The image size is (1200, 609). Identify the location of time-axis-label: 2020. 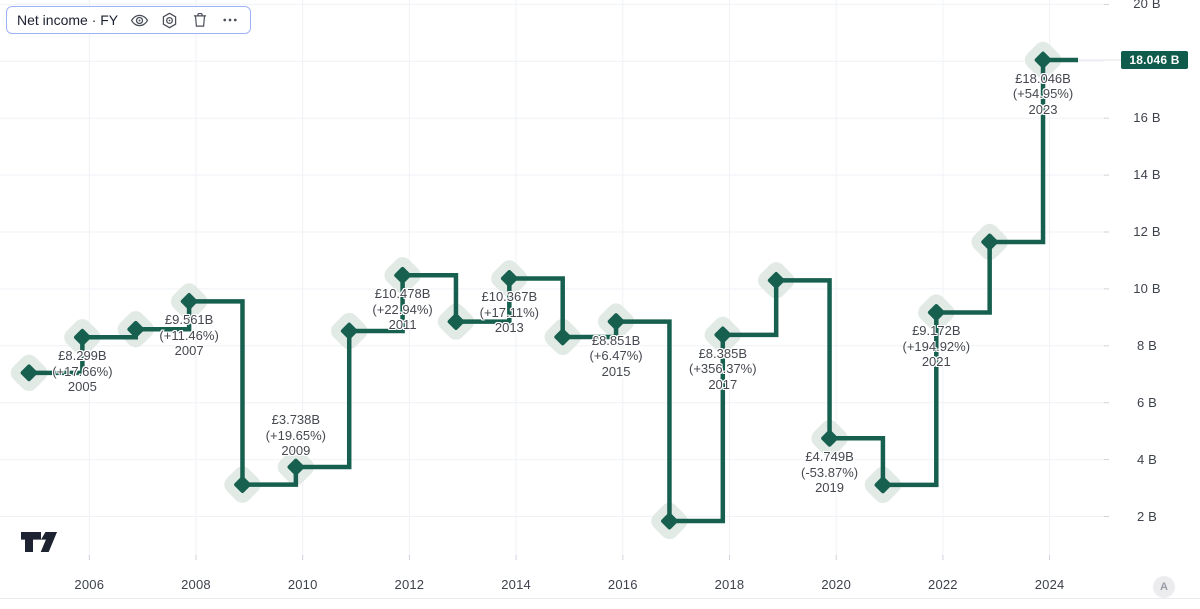
(836, 584).